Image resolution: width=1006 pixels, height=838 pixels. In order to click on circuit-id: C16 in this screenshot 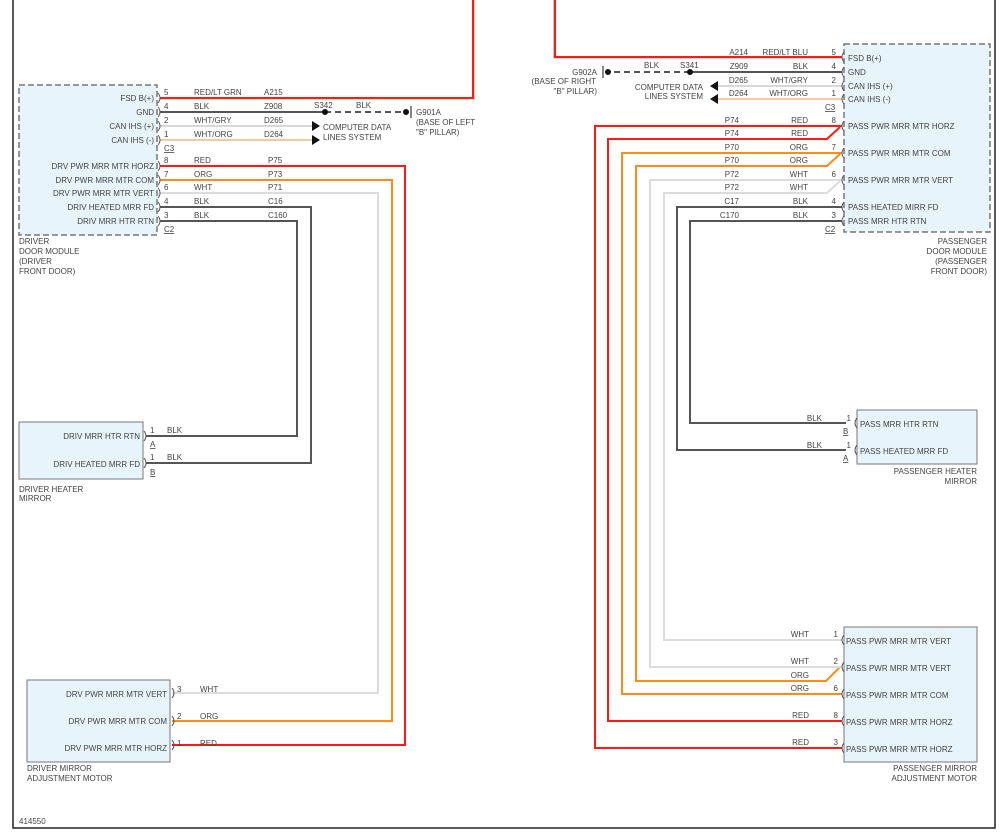, I will do `click(275, 201)`.